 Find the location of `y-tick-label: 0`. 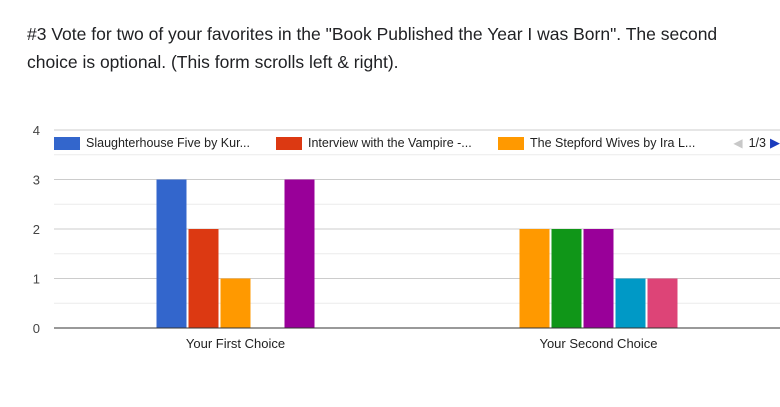

y-tick-label: 0 is located at coordinates (36, 328).